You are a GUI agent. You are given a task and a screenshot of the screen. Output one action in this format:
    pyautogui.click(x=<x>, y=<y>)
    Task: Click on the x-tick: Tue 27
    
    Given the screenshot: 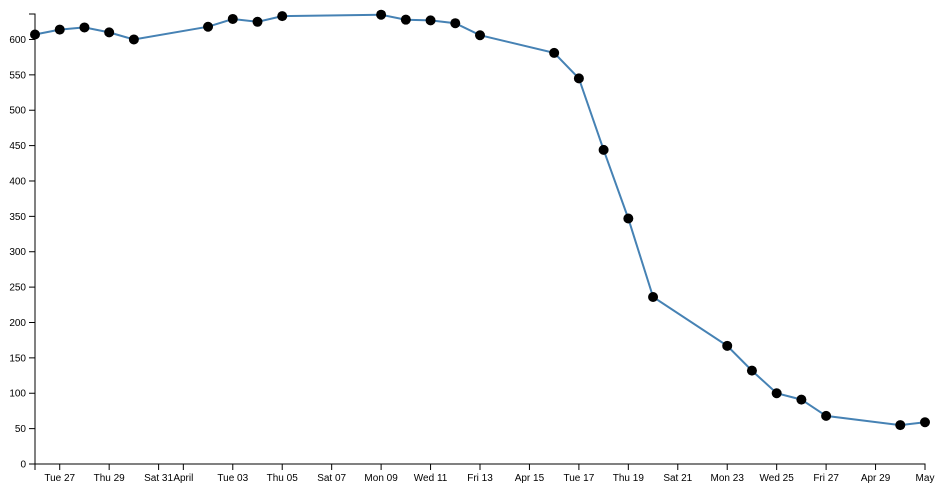 What is the action you would take?
    pyautogui.click(x=60, y=474)
    